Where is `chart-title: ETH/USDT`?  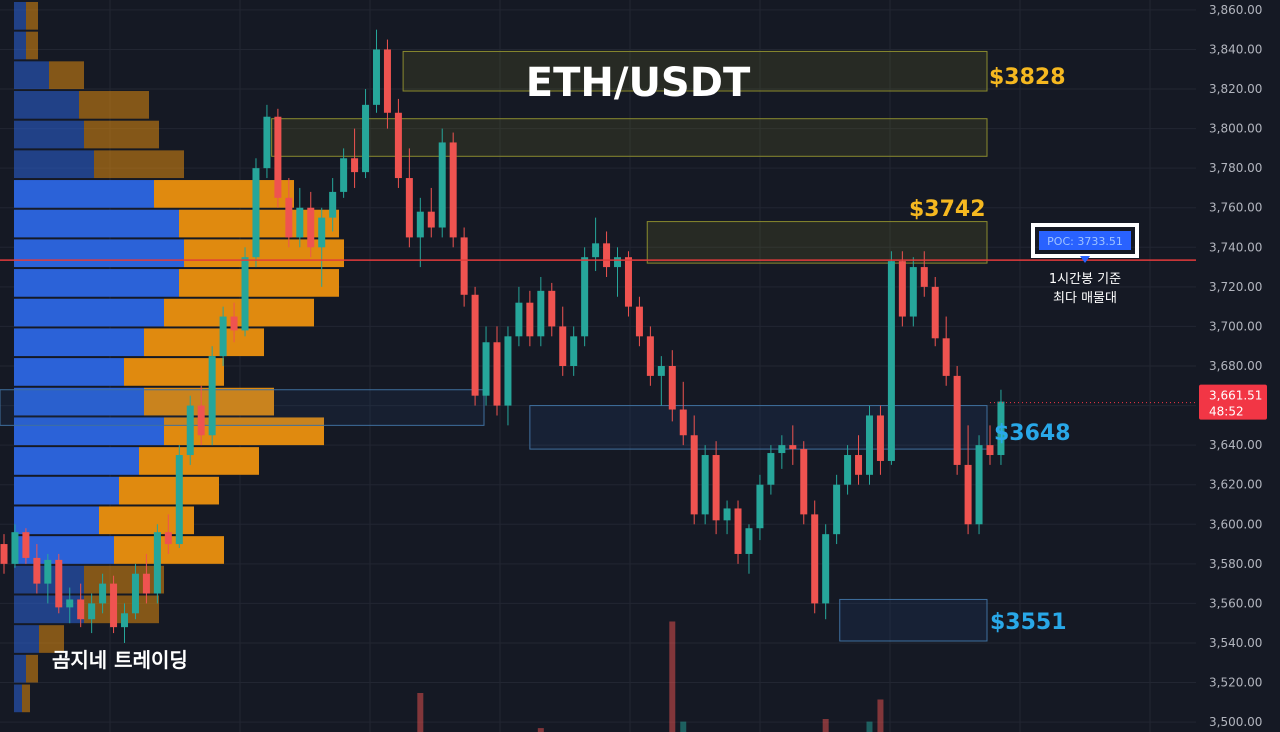
chart-title: ETH/USDT is located at coordinates (638, 83).